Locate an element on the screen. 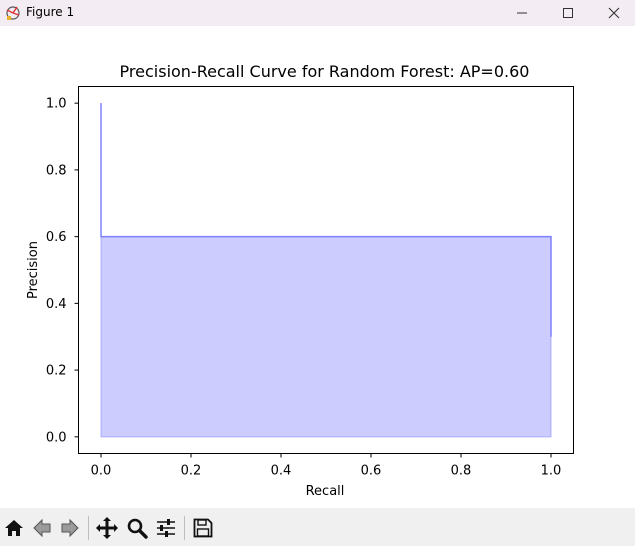 The image size is (635, 546). maximize-button is located at coordinates (568, 13).